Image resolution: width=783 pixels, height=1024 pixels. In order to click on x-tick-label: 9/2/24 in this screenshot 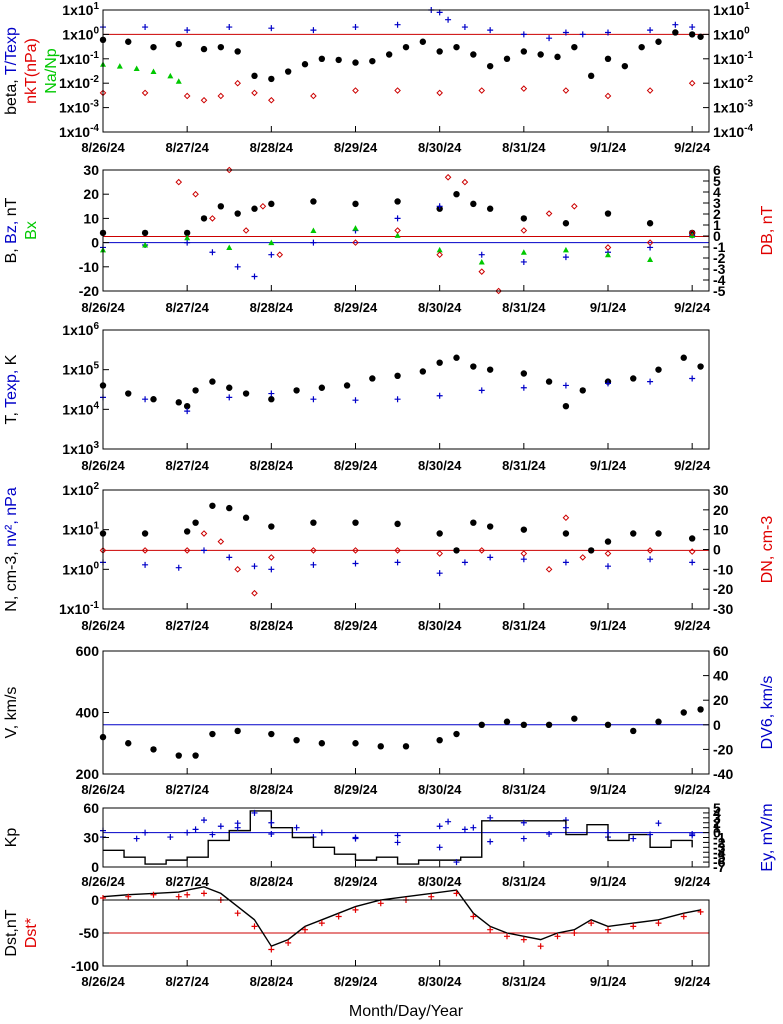, I will do `click(692, 465)`.